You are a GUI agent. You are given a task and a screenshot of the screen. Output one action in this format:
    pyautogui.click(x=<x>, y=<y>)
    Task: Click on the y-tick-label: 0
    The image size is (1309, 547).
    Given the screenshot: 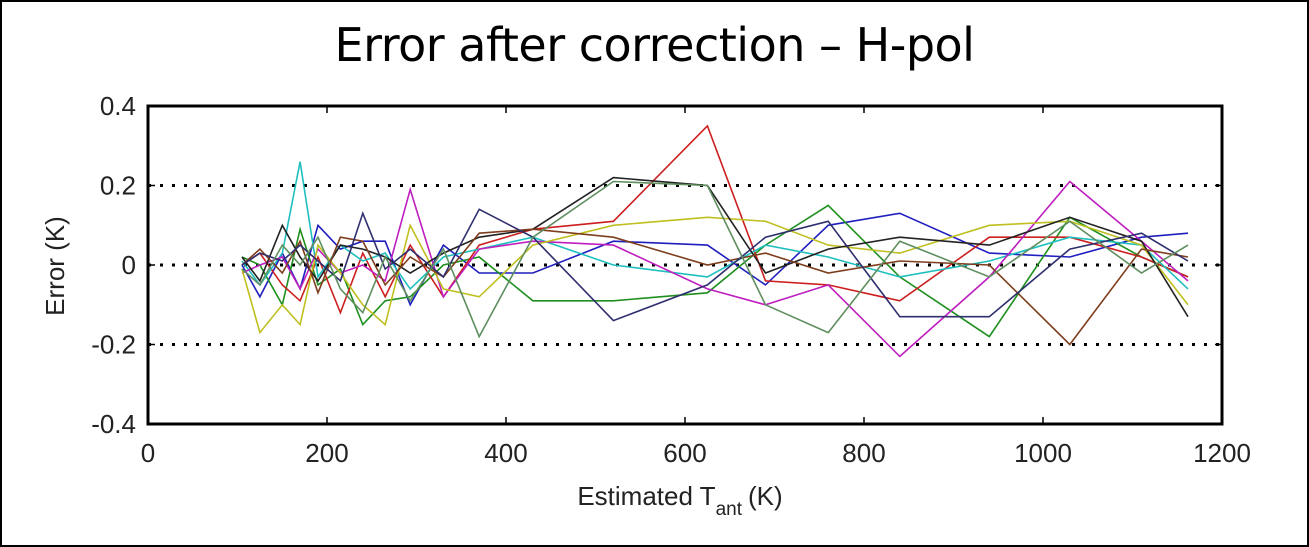 What is the action you would take?
    pyautogui.click(x=129, y=265)
    